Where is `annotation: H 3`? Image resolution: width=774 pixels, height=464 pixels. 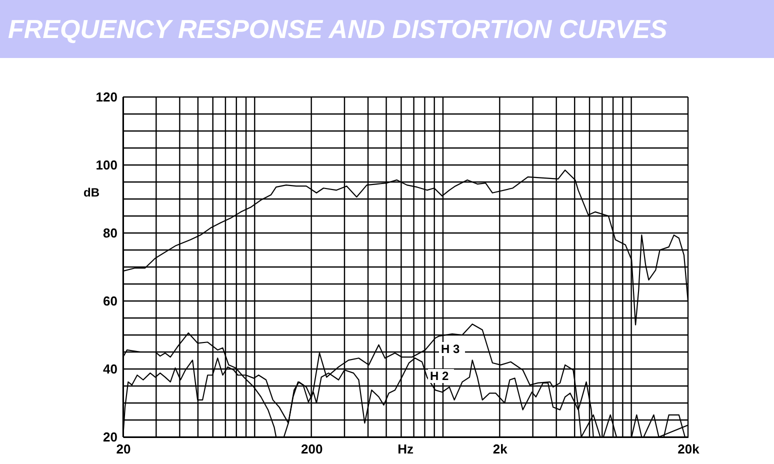
annotation: H 3 is located at coordinates (450, 349).